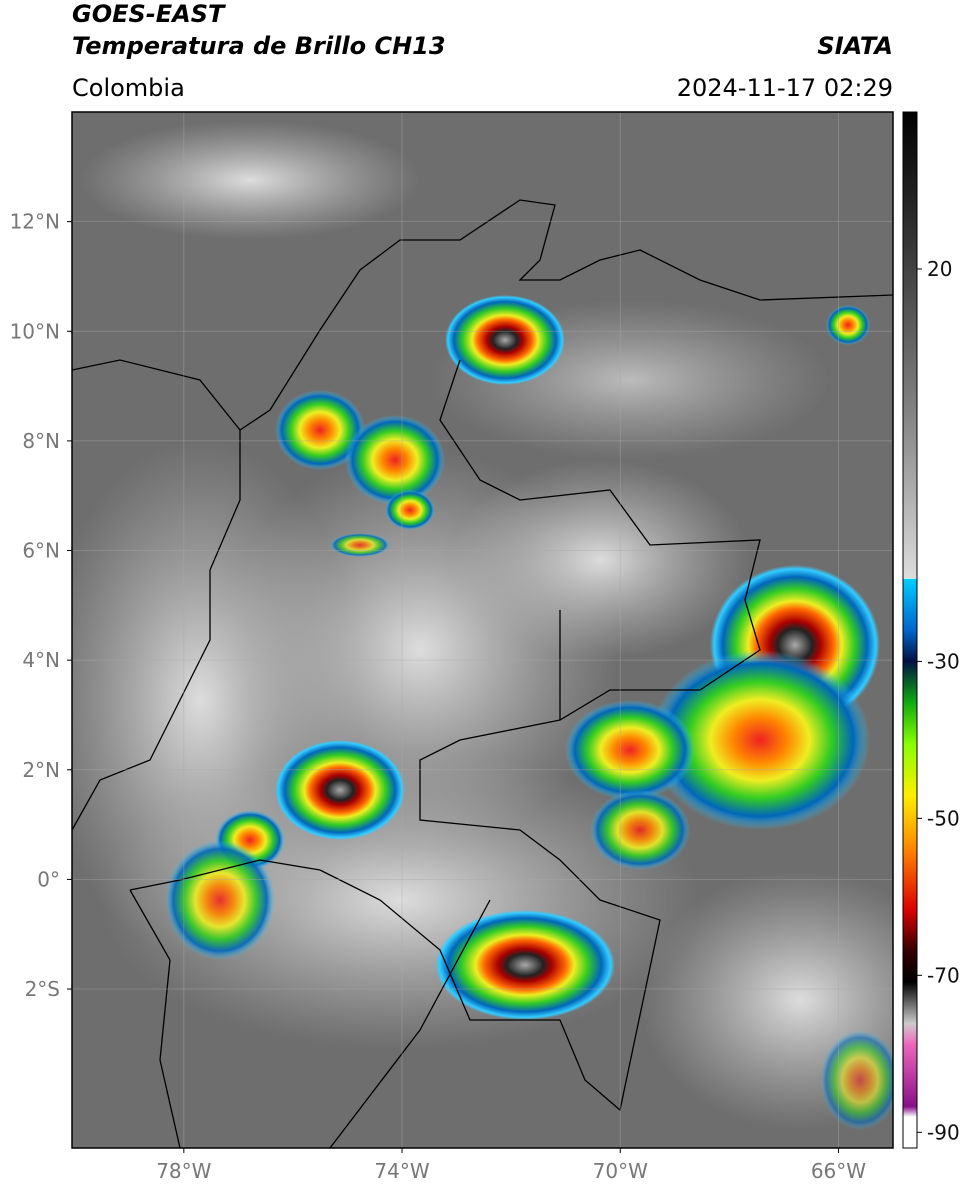  I want to click on colorbar-tick-label: -90, so click(943, 1132).